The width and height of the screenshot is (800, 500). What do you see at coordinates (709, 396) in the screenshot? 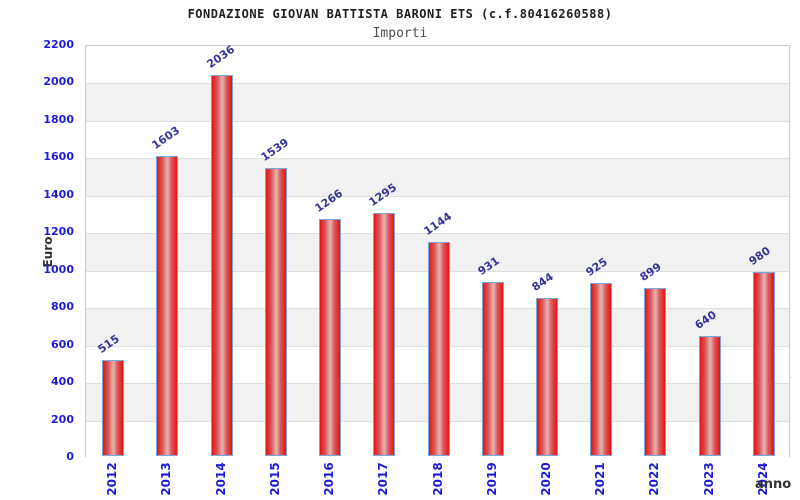
I see `bar-2023` at bounding box center [709, 396].